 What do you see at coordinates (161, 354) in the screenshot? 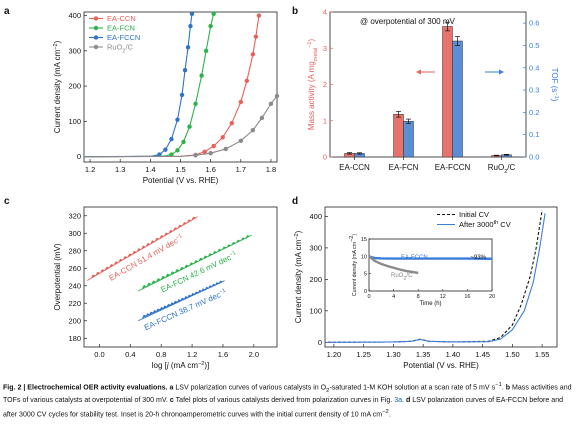
I see `x-tick-label: 0.8` at bounding box center [161, 354].